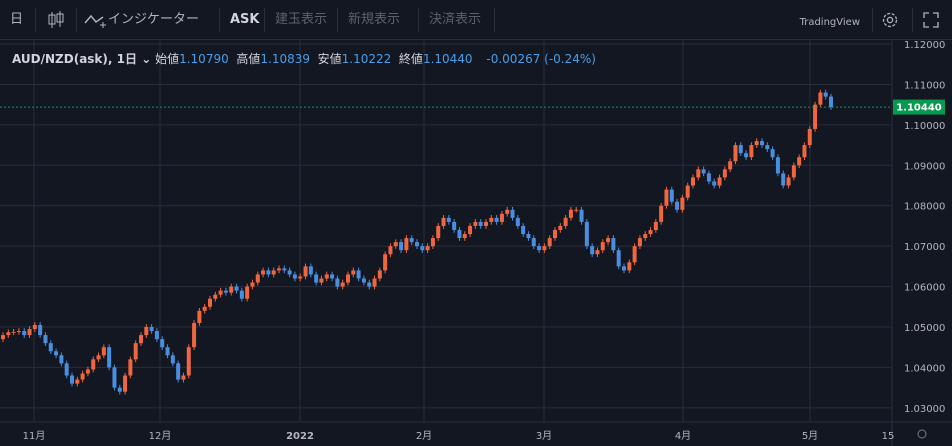 The width and height of the screenshot is (952, 446). I want to click on candlestick-icon, so click(56, 19).